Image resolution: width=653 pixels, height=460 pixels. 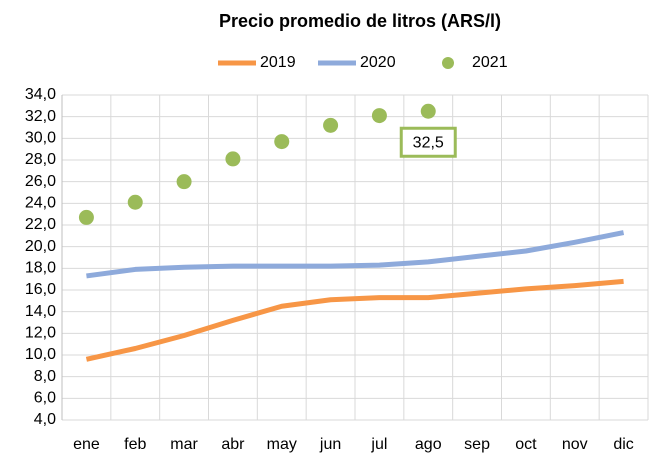 What do you see at coordinates (40, 116) in the screenshot?
I see `y-tick-label: 32,0` at bounding box center [40, 116].